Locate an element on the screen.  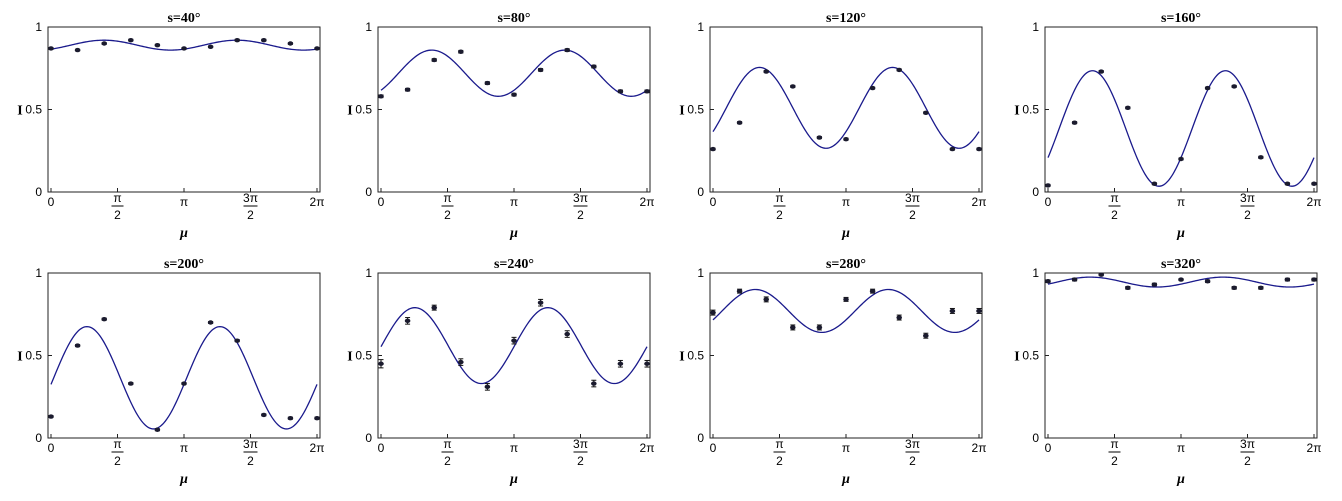
x-tick-label: 0 is located at coordinates (713, 202).